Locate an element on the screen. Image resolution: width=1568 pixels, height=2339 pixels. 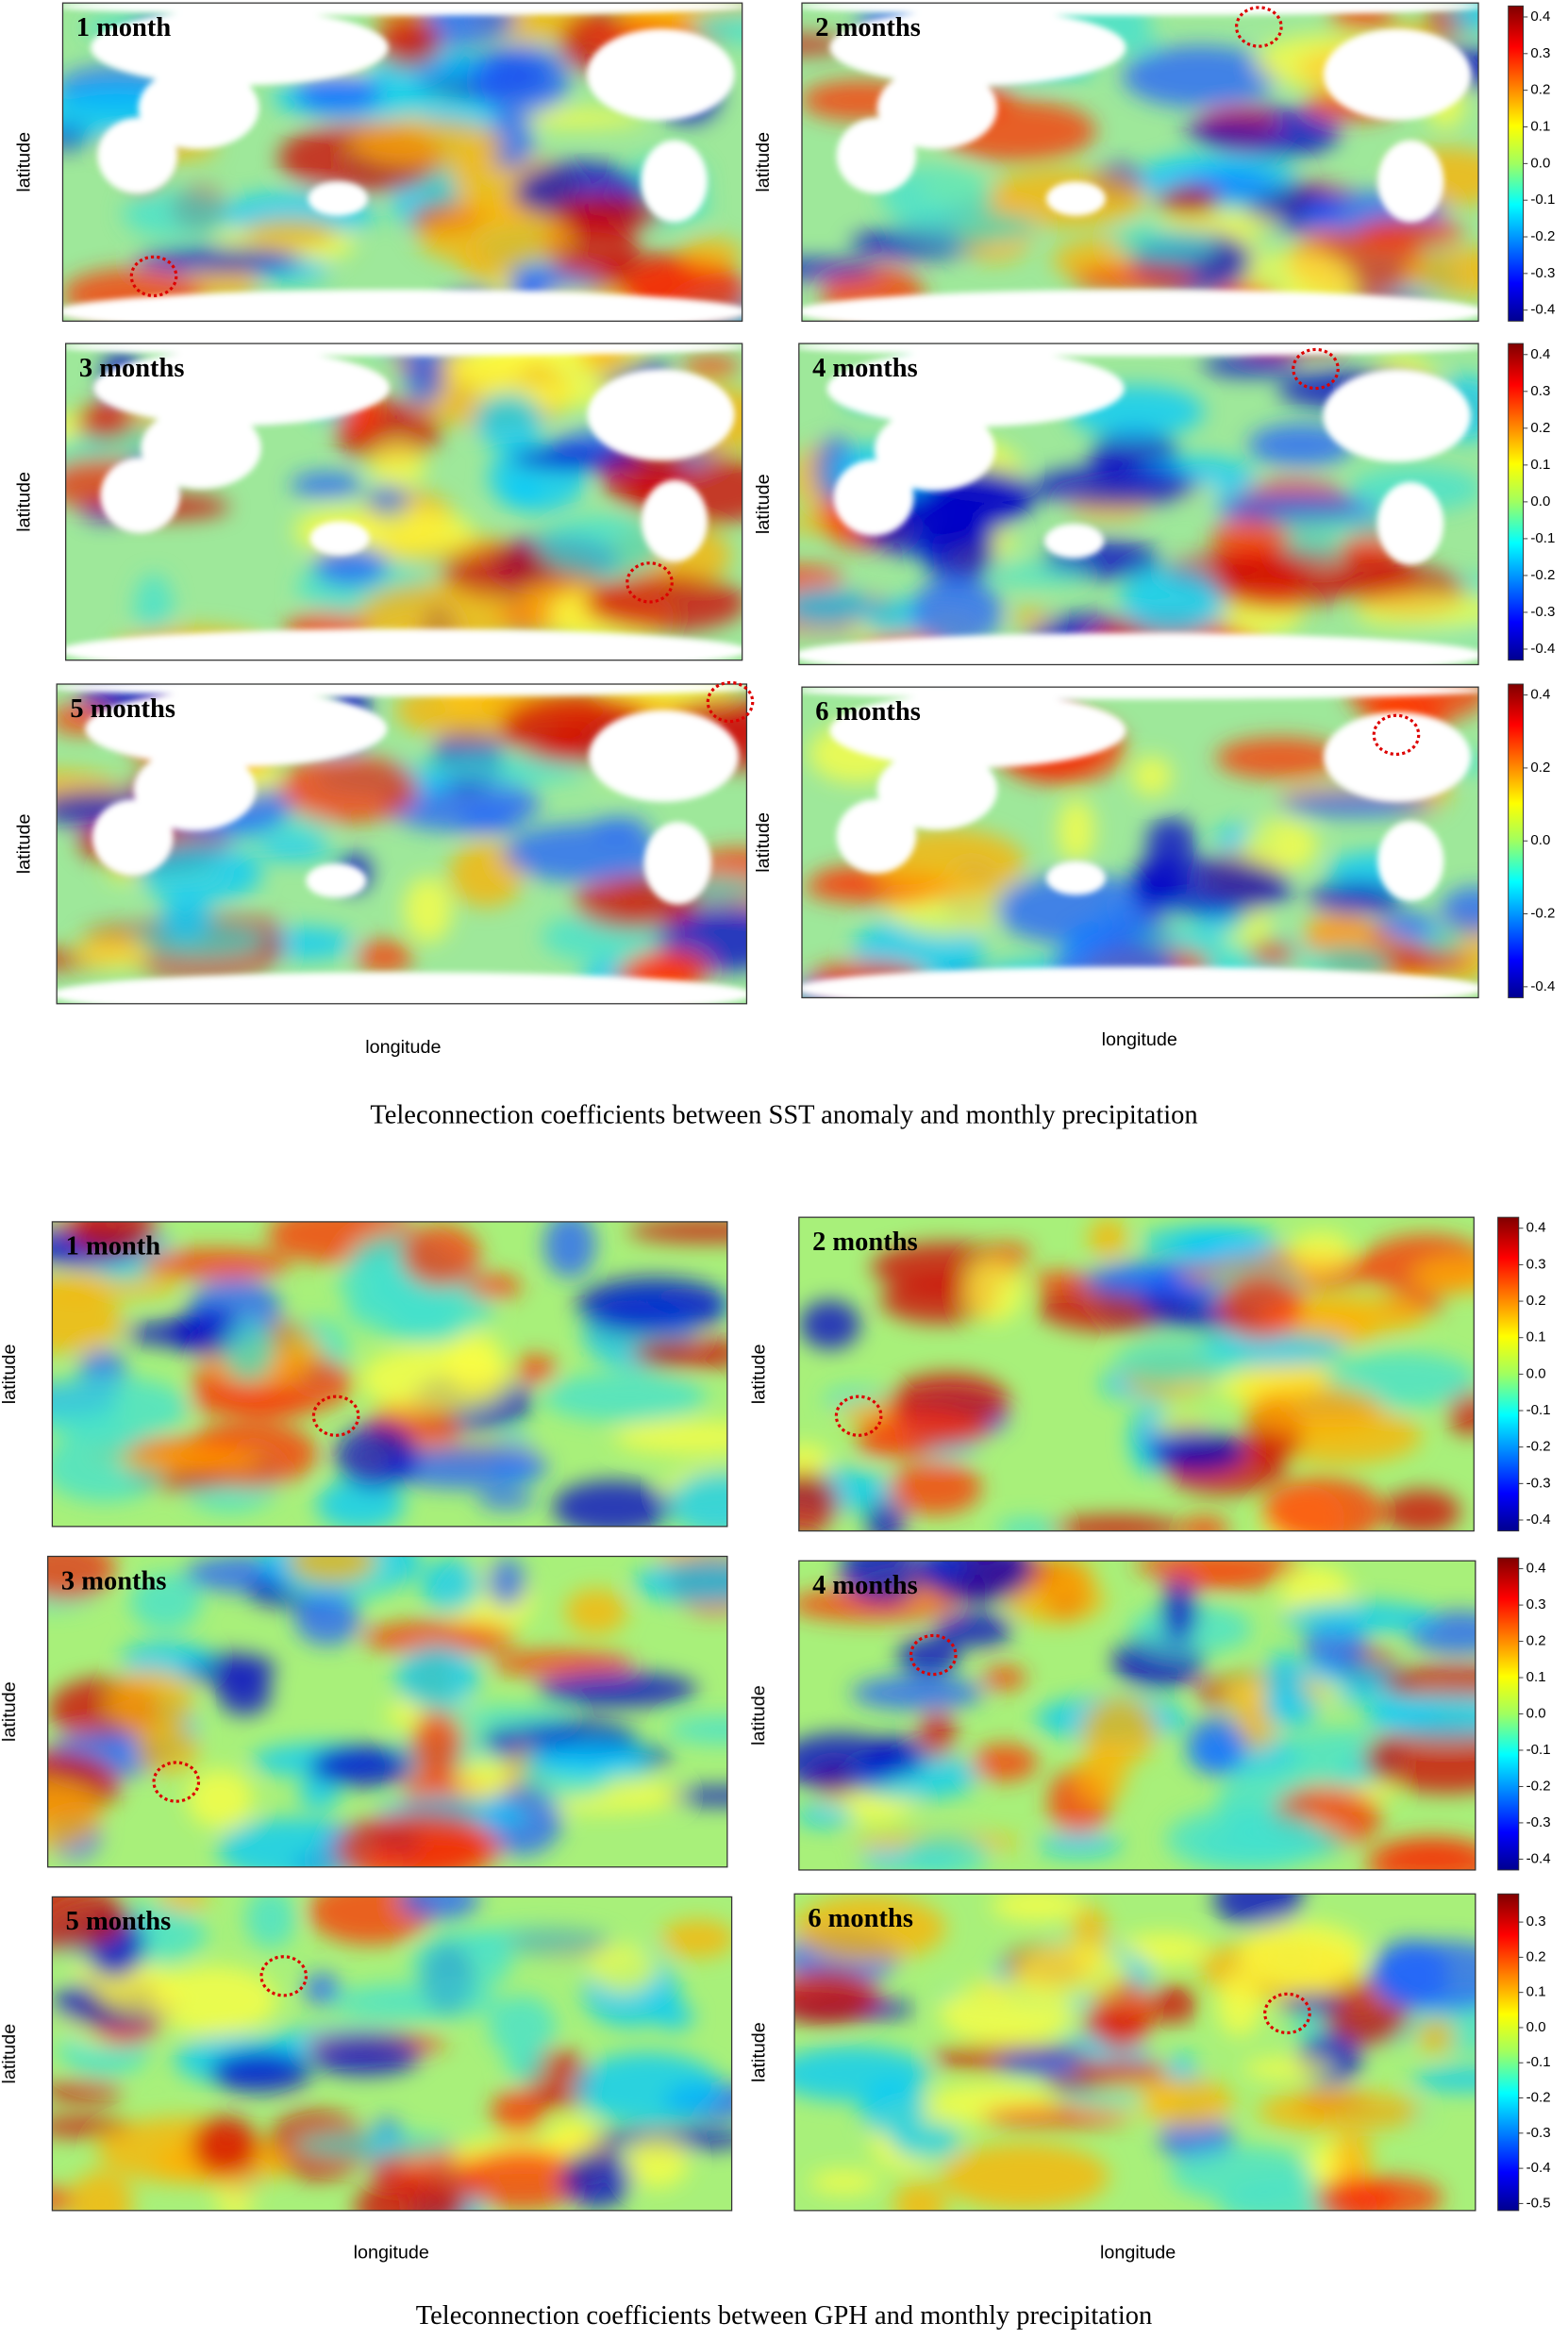
panel-label: 2 months is located at coordinates (868, 28).